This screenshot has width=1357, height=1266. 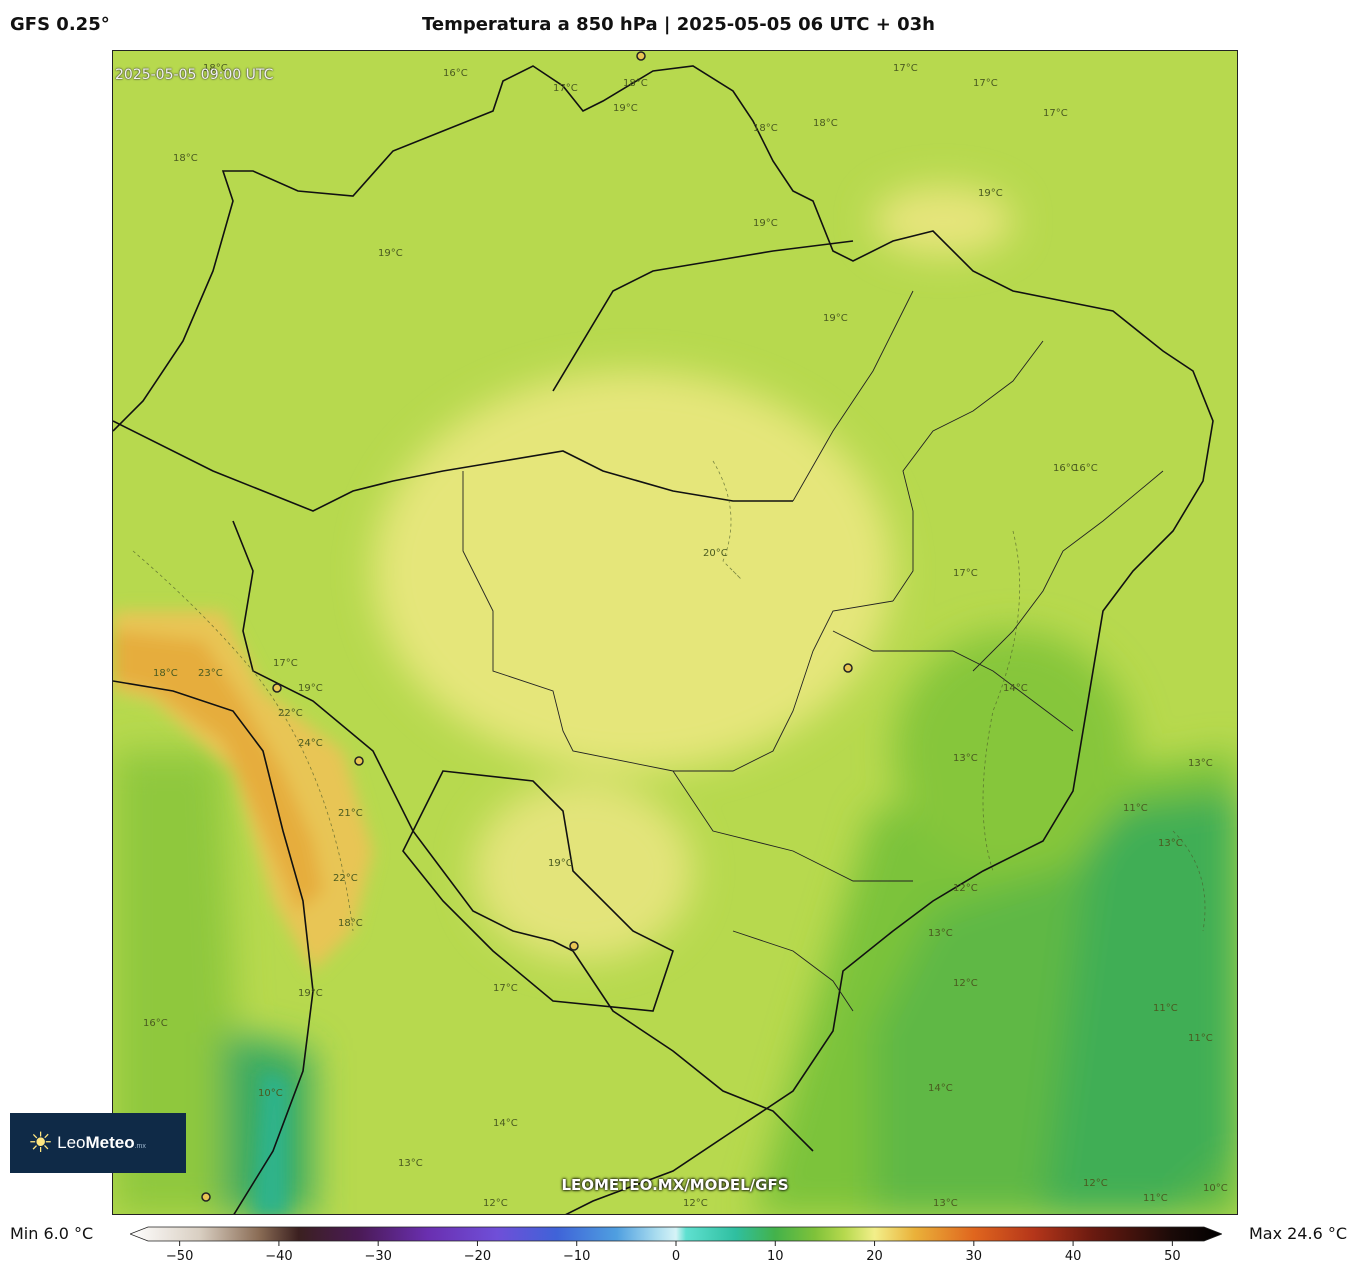 I want to click on colorbar-tick-label: 20, so click(x=874, y=1256).